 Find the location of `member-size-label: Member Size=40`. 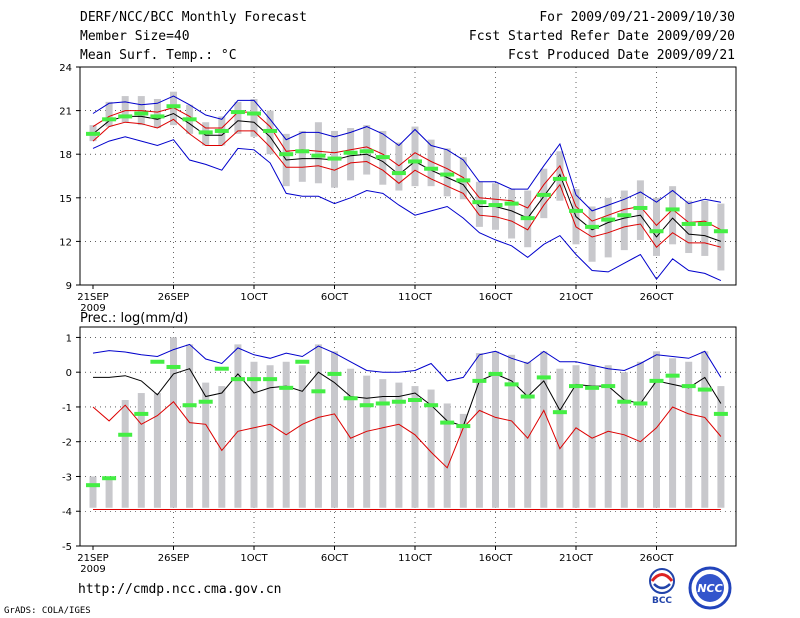

member-size-label: Member Size=40 is located at coordinates (135, 36).